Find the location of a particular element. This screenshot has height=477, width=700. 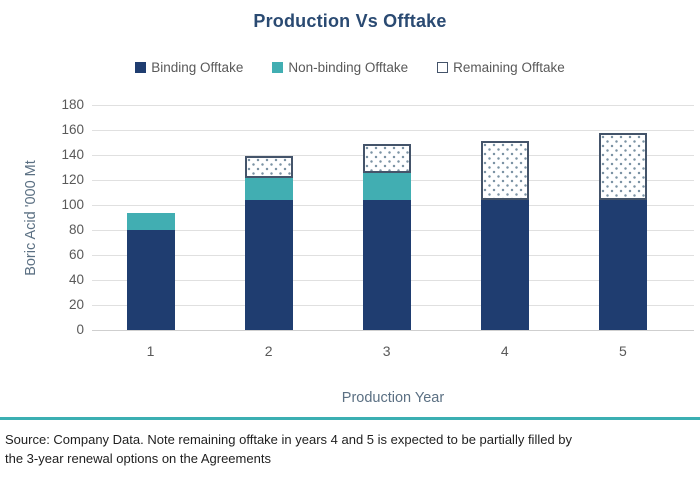

y-tick-label-80: 80 is located at coordinates (76, 229).